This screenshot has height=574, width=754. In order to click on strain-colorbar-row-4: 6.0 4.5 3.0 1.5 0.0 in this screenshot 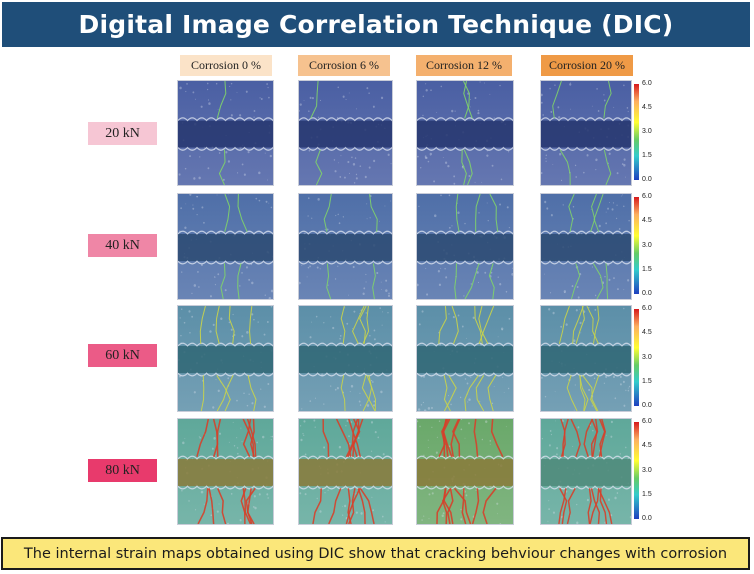, I will do `click(648, 470)`.